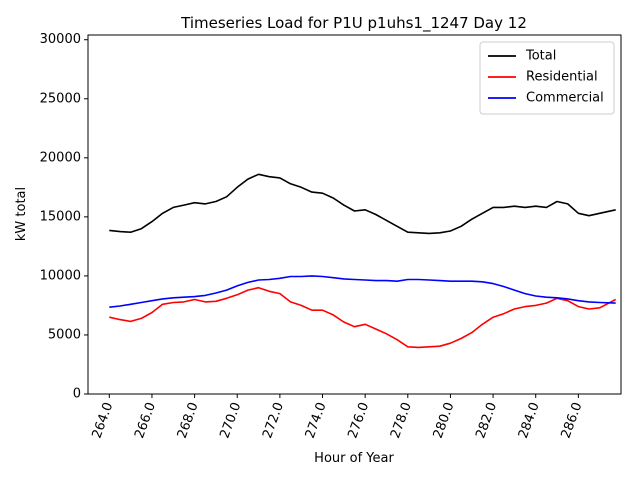 This screenshot has height=480, width=640. Describe the element at coordinates (60, 275) in the screenshot. I see `y-tick-label: 10000` at that location.